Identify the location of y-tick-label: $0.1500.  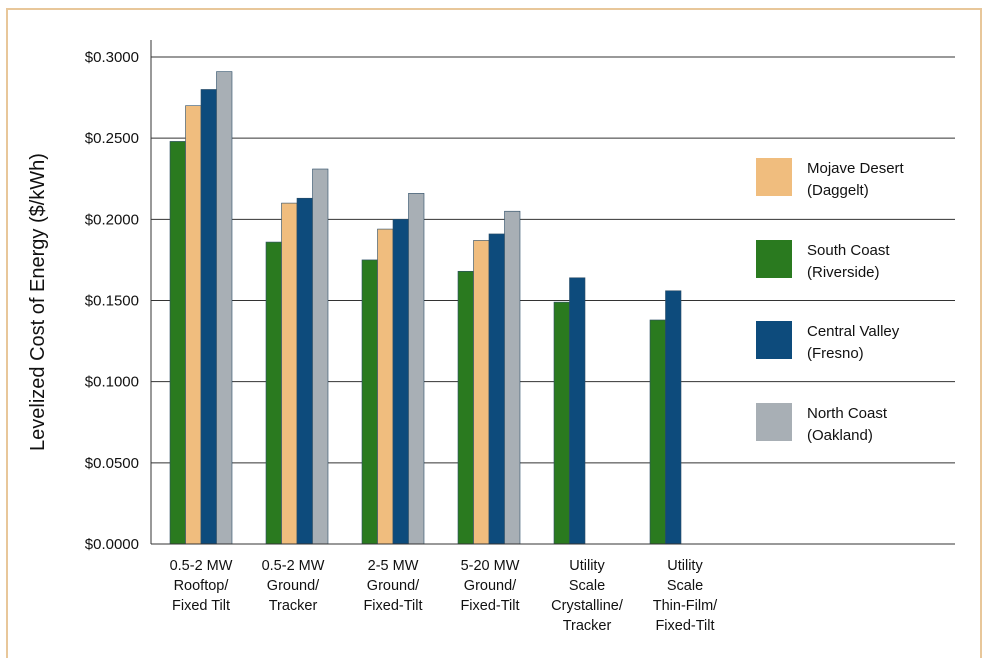
(112, 301).